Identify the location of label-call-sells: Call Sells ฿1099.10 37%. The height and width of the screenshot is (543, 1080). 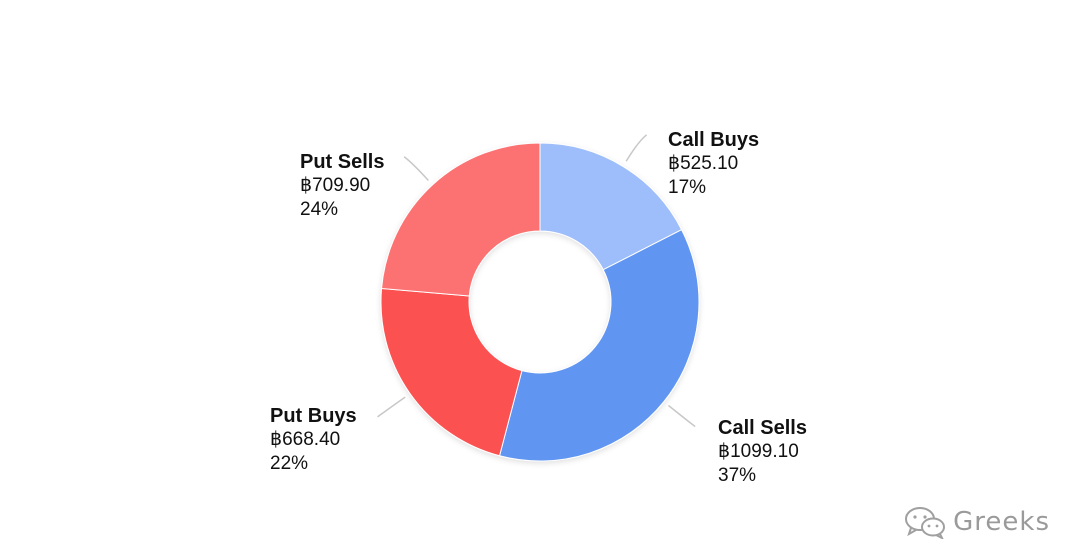
(762, 452).